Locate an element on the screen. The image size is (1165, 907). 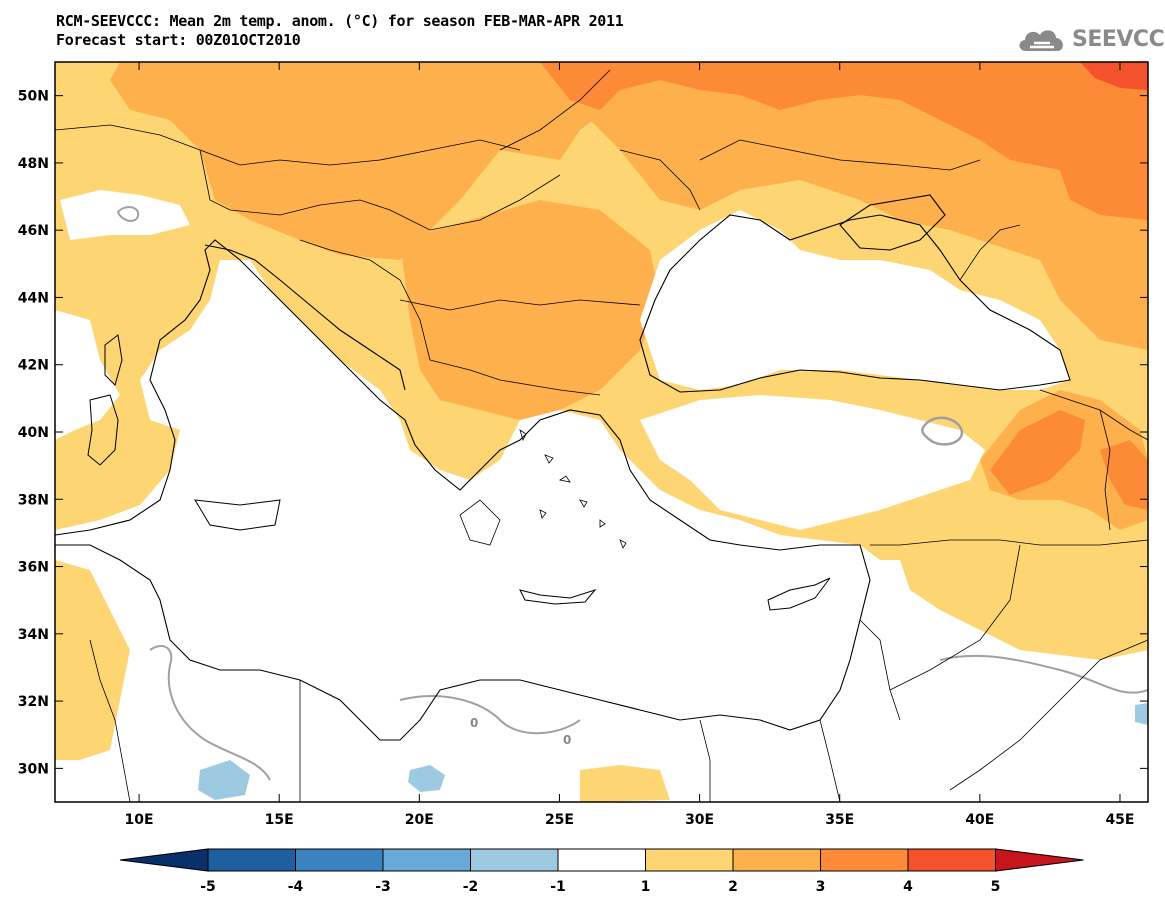
seevccc-logo: SEEVCCC is located at coordinates (1090, 39).